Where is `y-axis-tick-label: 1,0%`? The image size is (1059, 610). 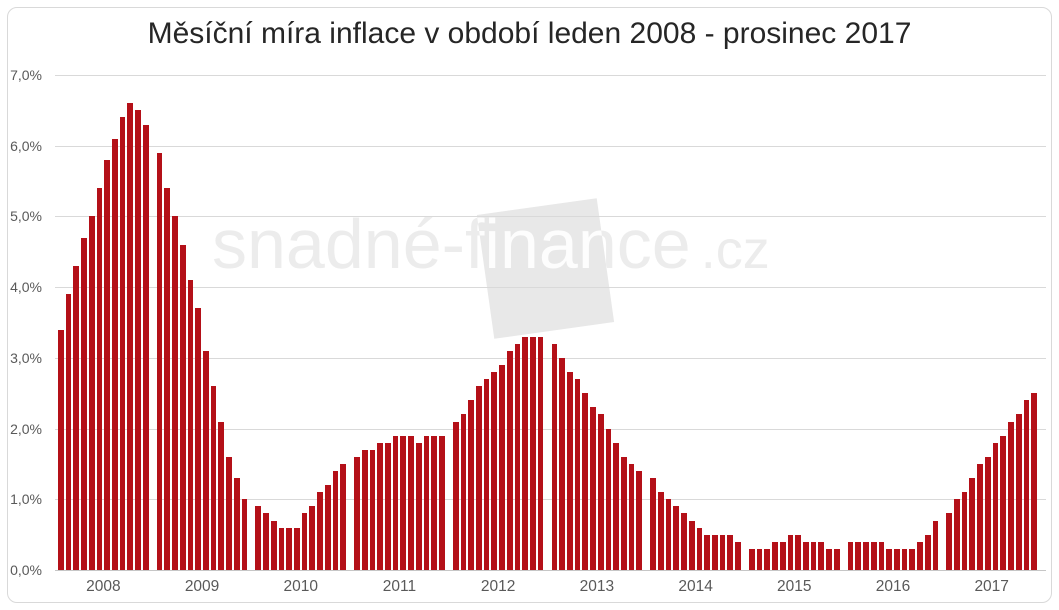
y-axis-tick-label: 1,0% is located at coordinates (26, 499).